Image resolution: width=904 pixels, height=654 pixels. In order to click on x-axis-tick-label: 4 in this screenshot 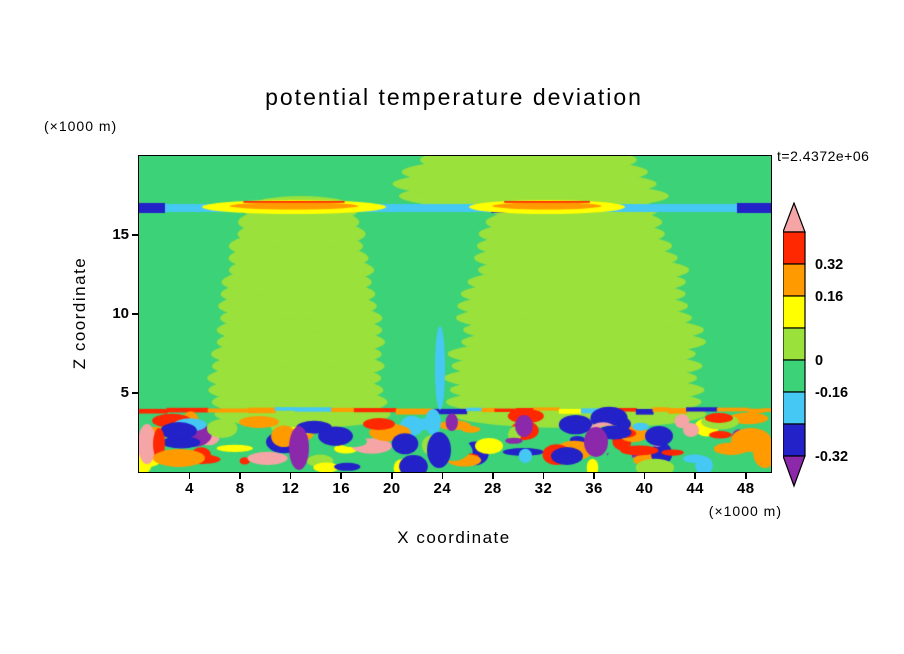, I will do `click(189, 488)`.